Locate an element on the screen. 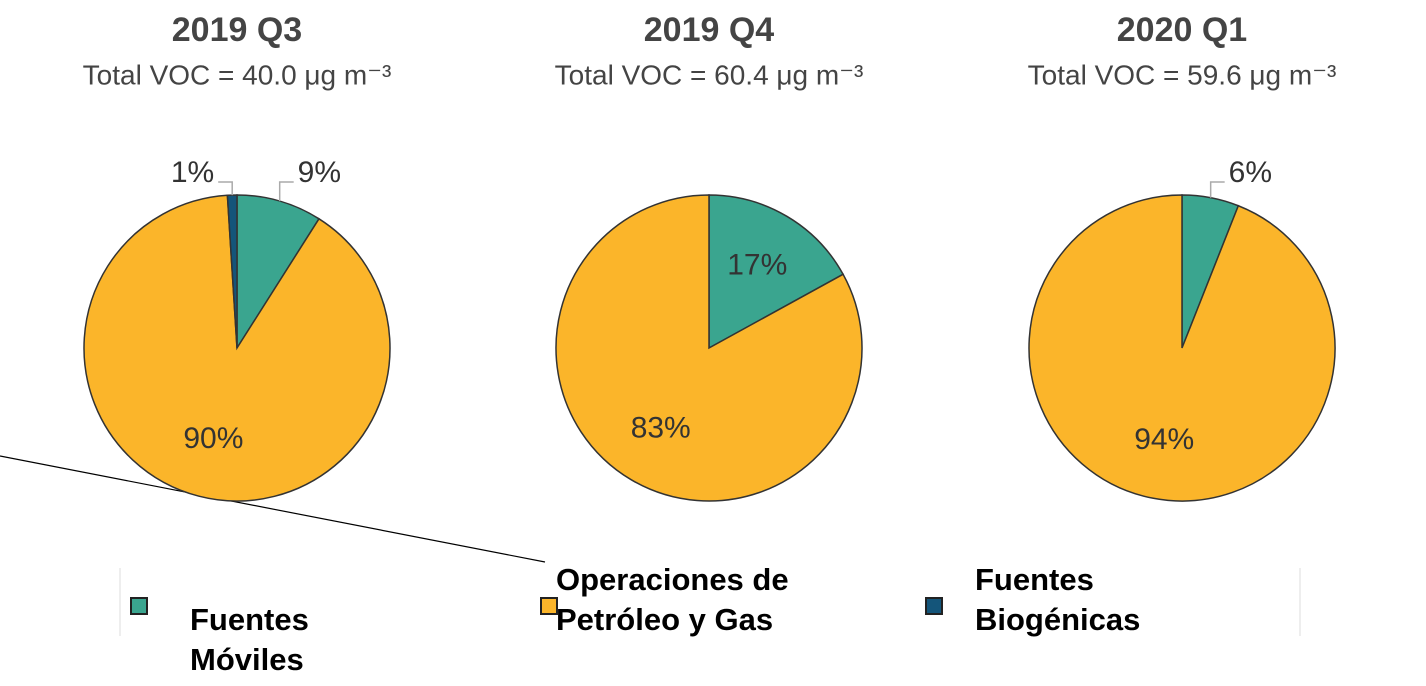  chart-subtitle: Total VOC = 60.4 μg m⁻³ is located at coordinates (709, 74).